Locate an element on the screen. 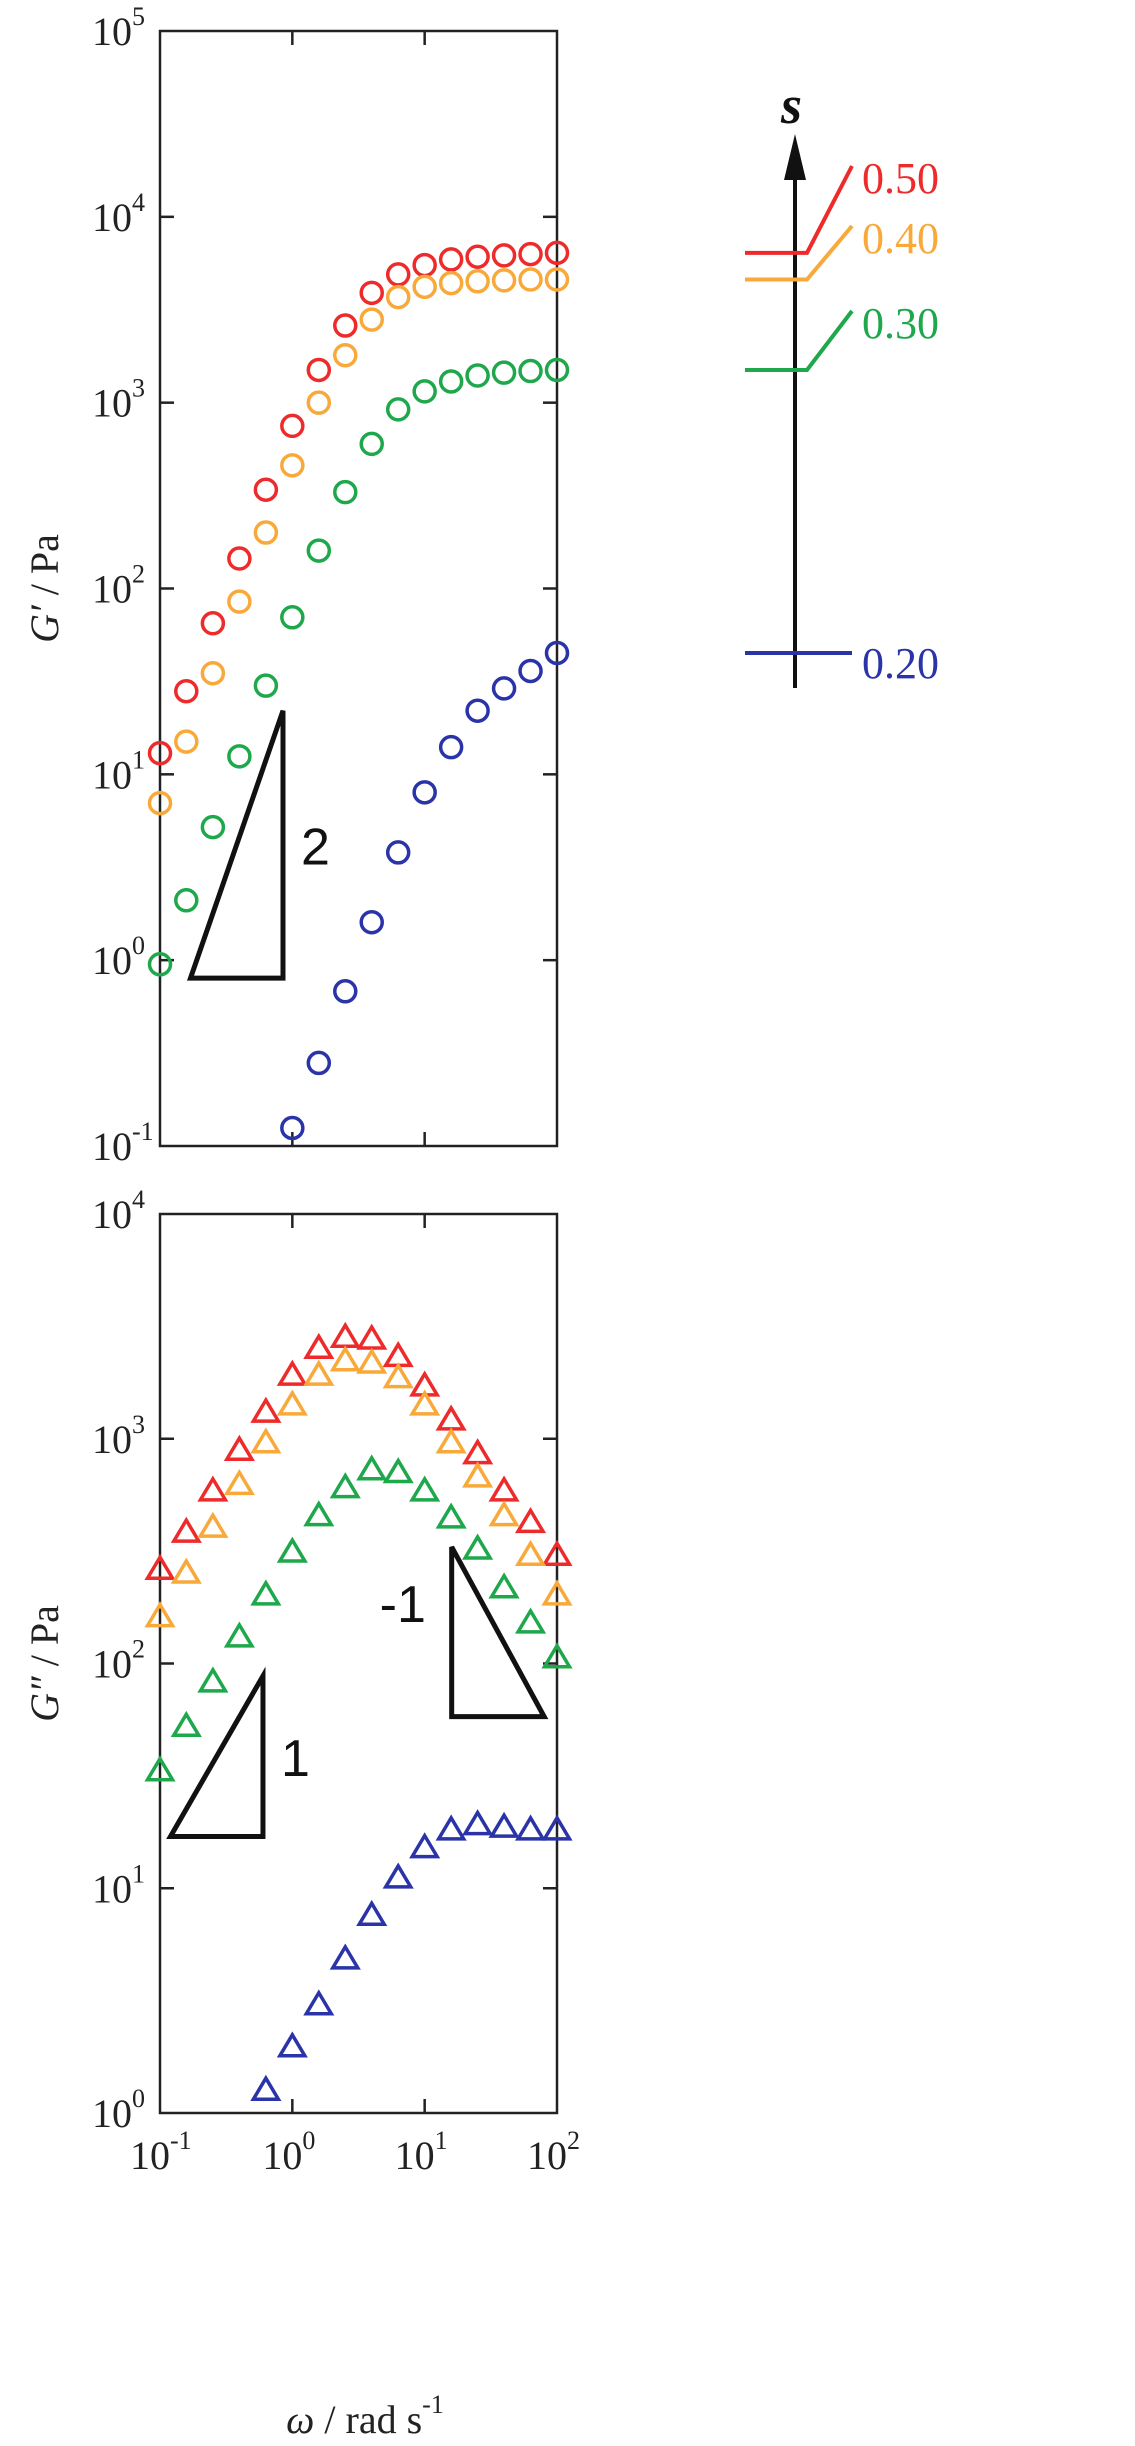  x-tick-exponent: 1 is located at coordinates (441, 2140).